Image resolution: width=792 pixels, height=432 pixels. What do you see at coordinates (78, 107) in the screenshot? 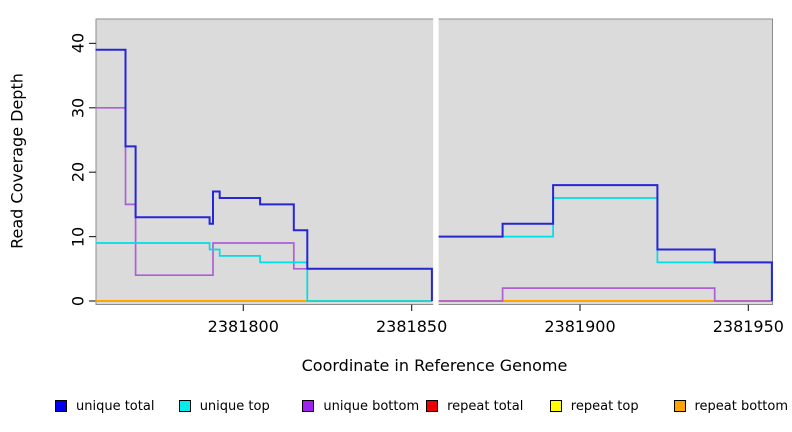
I see `y-tick-label: 30` at bounding box center [78, 107].